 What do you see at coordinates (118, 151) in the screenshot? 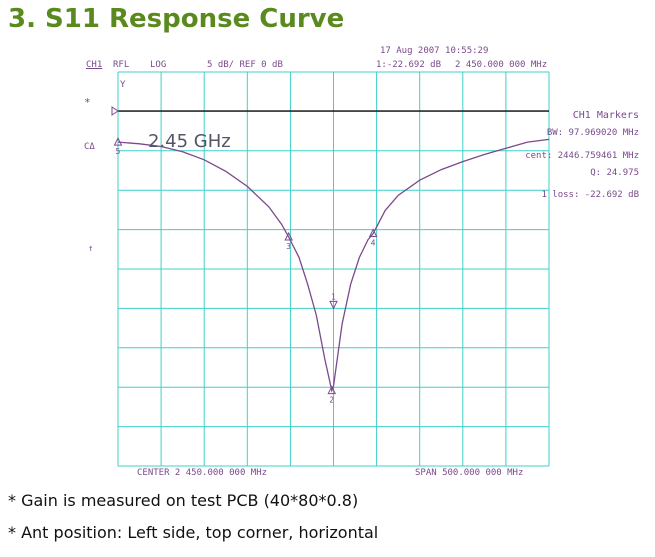
I see `marker-5-label: 5` at bounding box center [118, 151].